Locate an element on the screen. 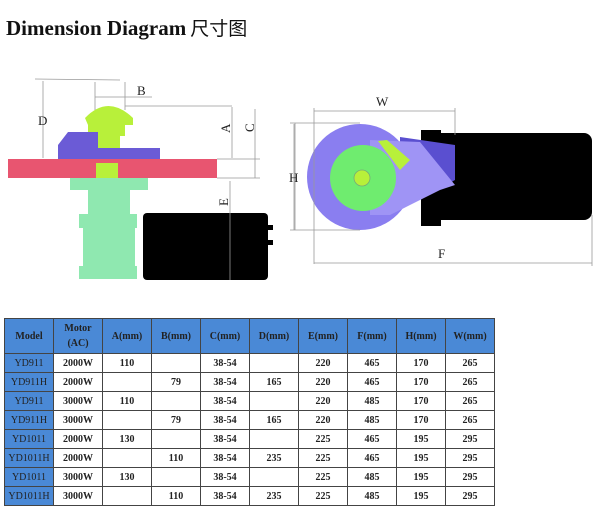 This screenshot has width=600, height=526. column-header: C(mm) is located at coordinates (225, 336).